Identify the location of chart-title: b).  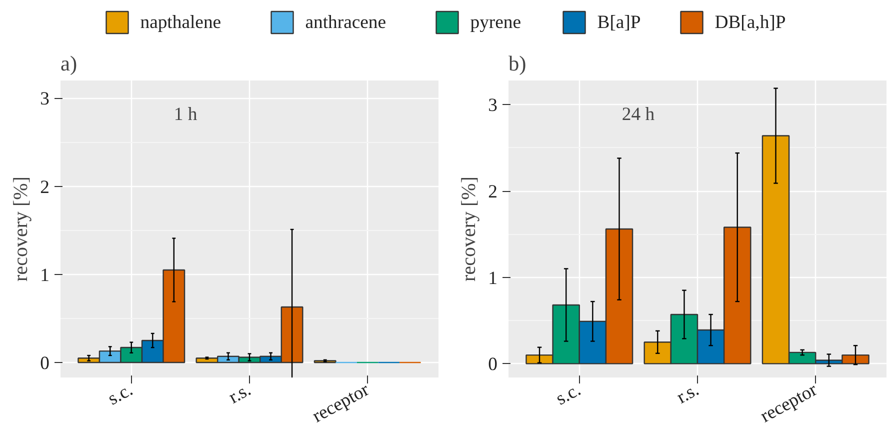
(517, 64).